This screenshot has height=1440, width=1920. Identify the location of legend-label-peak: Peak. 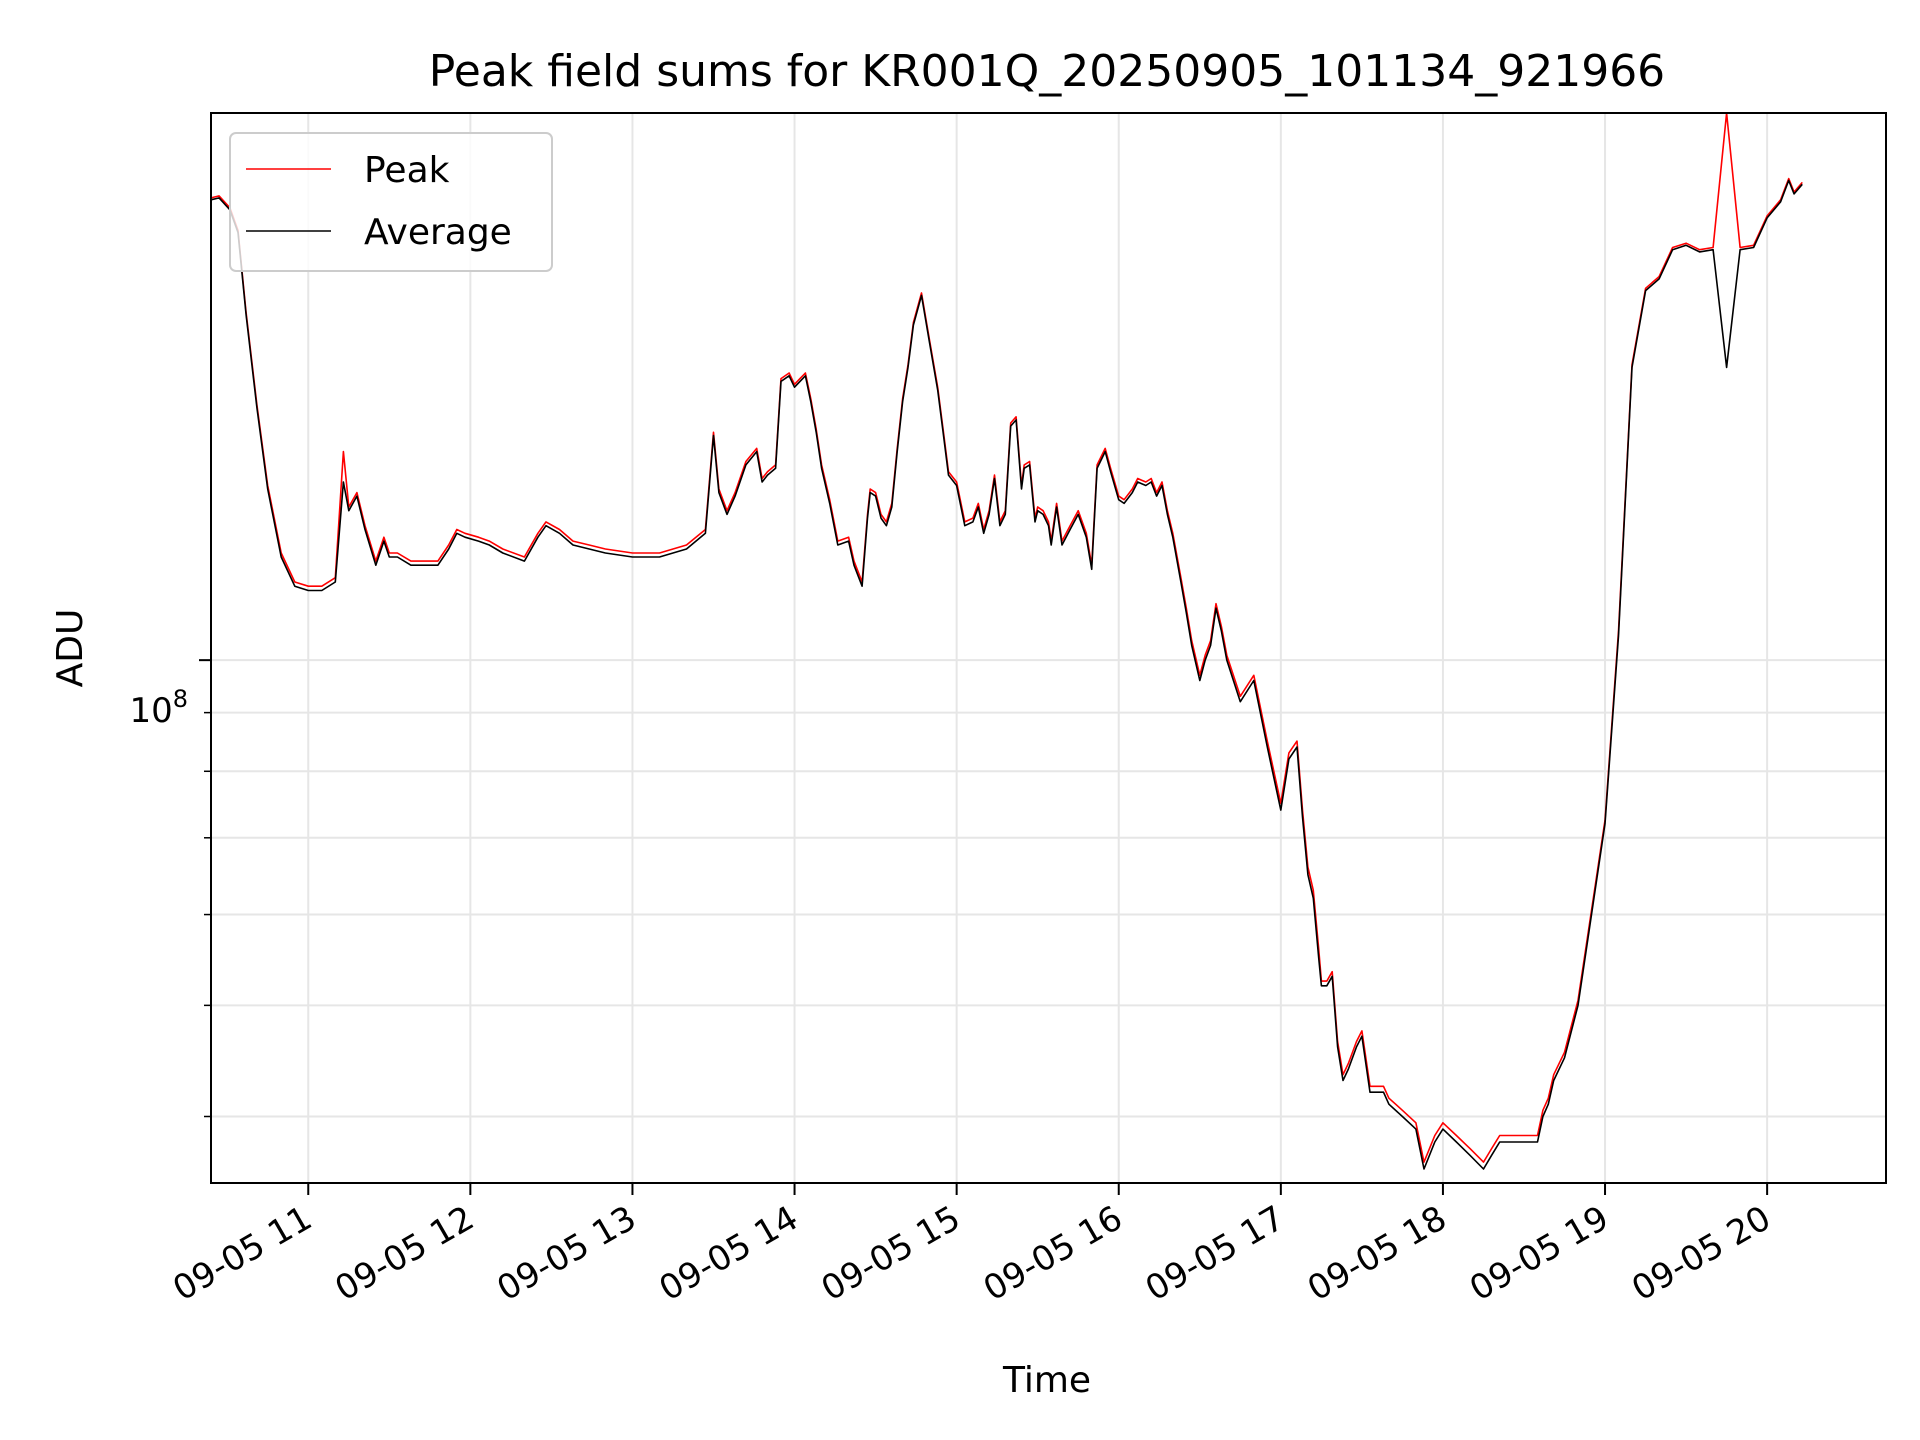
(407, 170).